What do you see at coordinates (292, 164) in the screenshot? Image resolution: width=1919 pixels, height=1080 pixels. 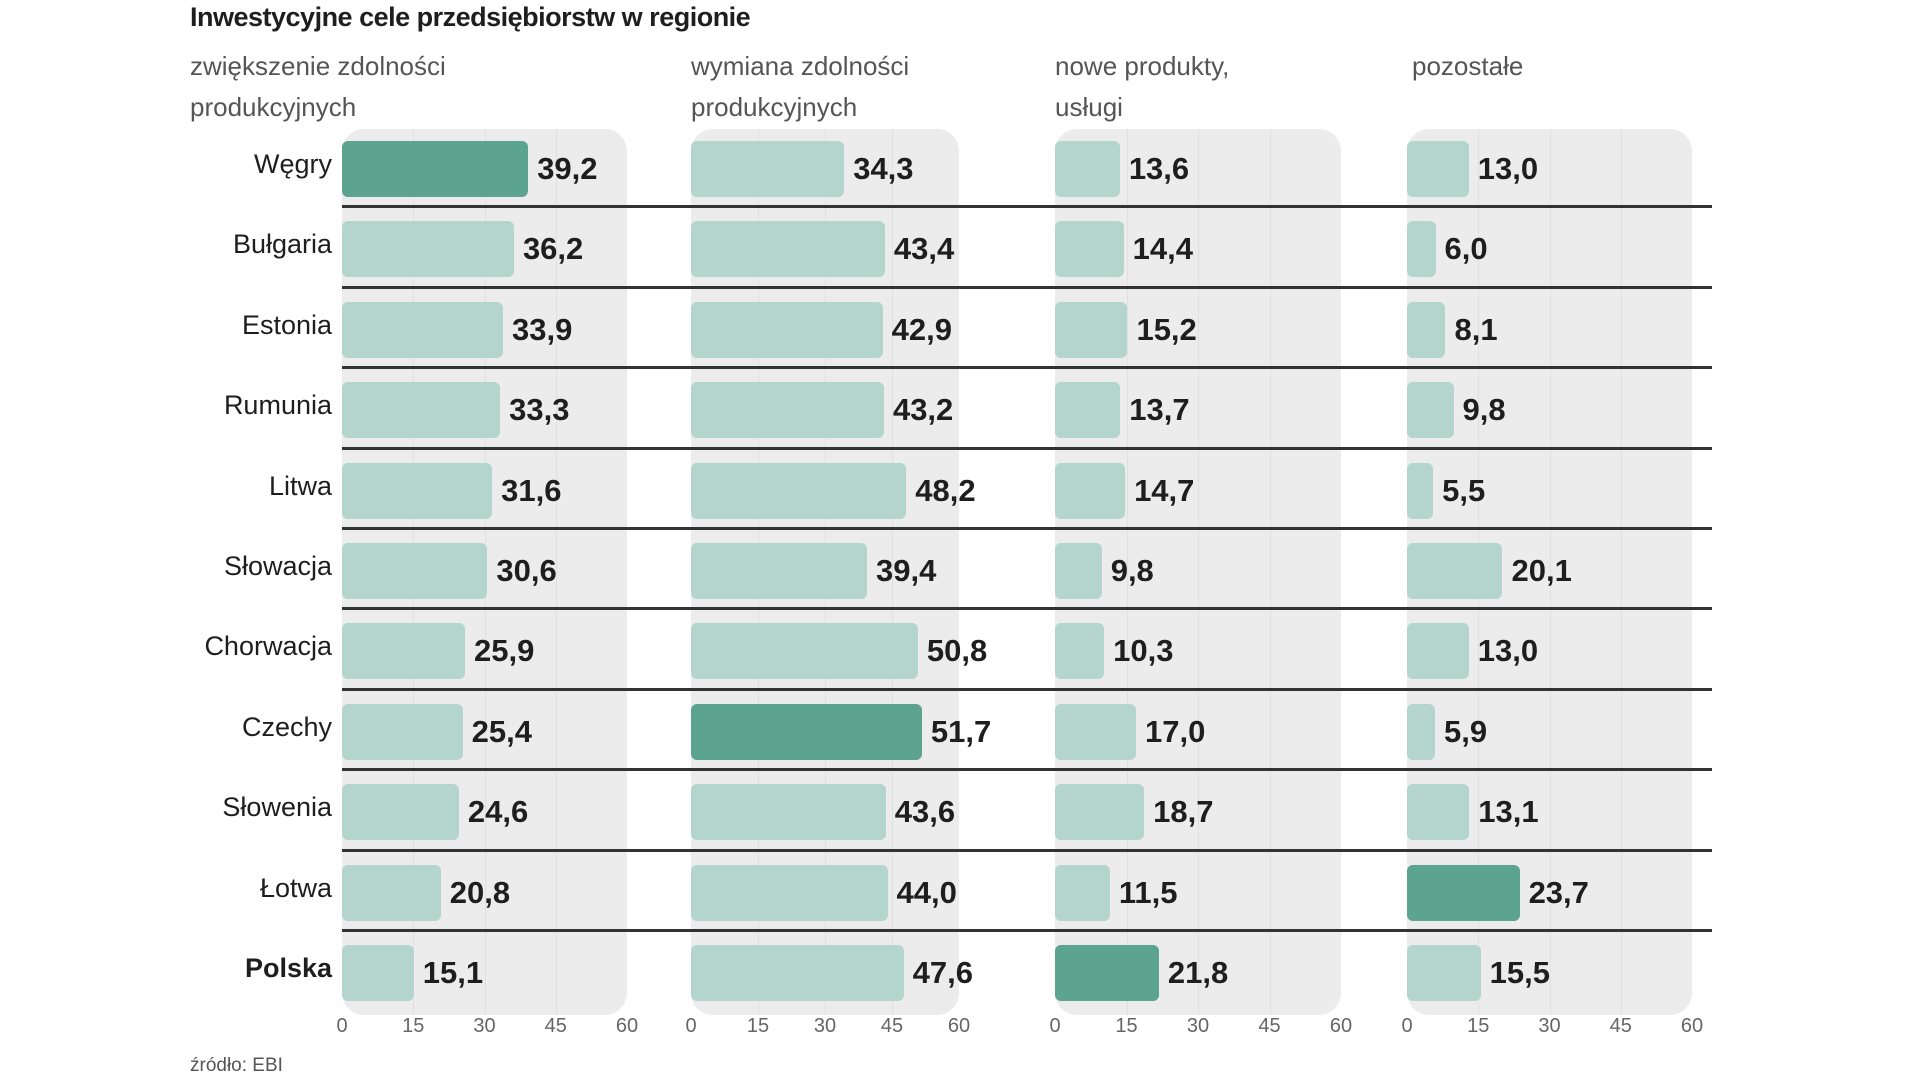 I see `category-label: Węgry` at bounding box center [292, 164].